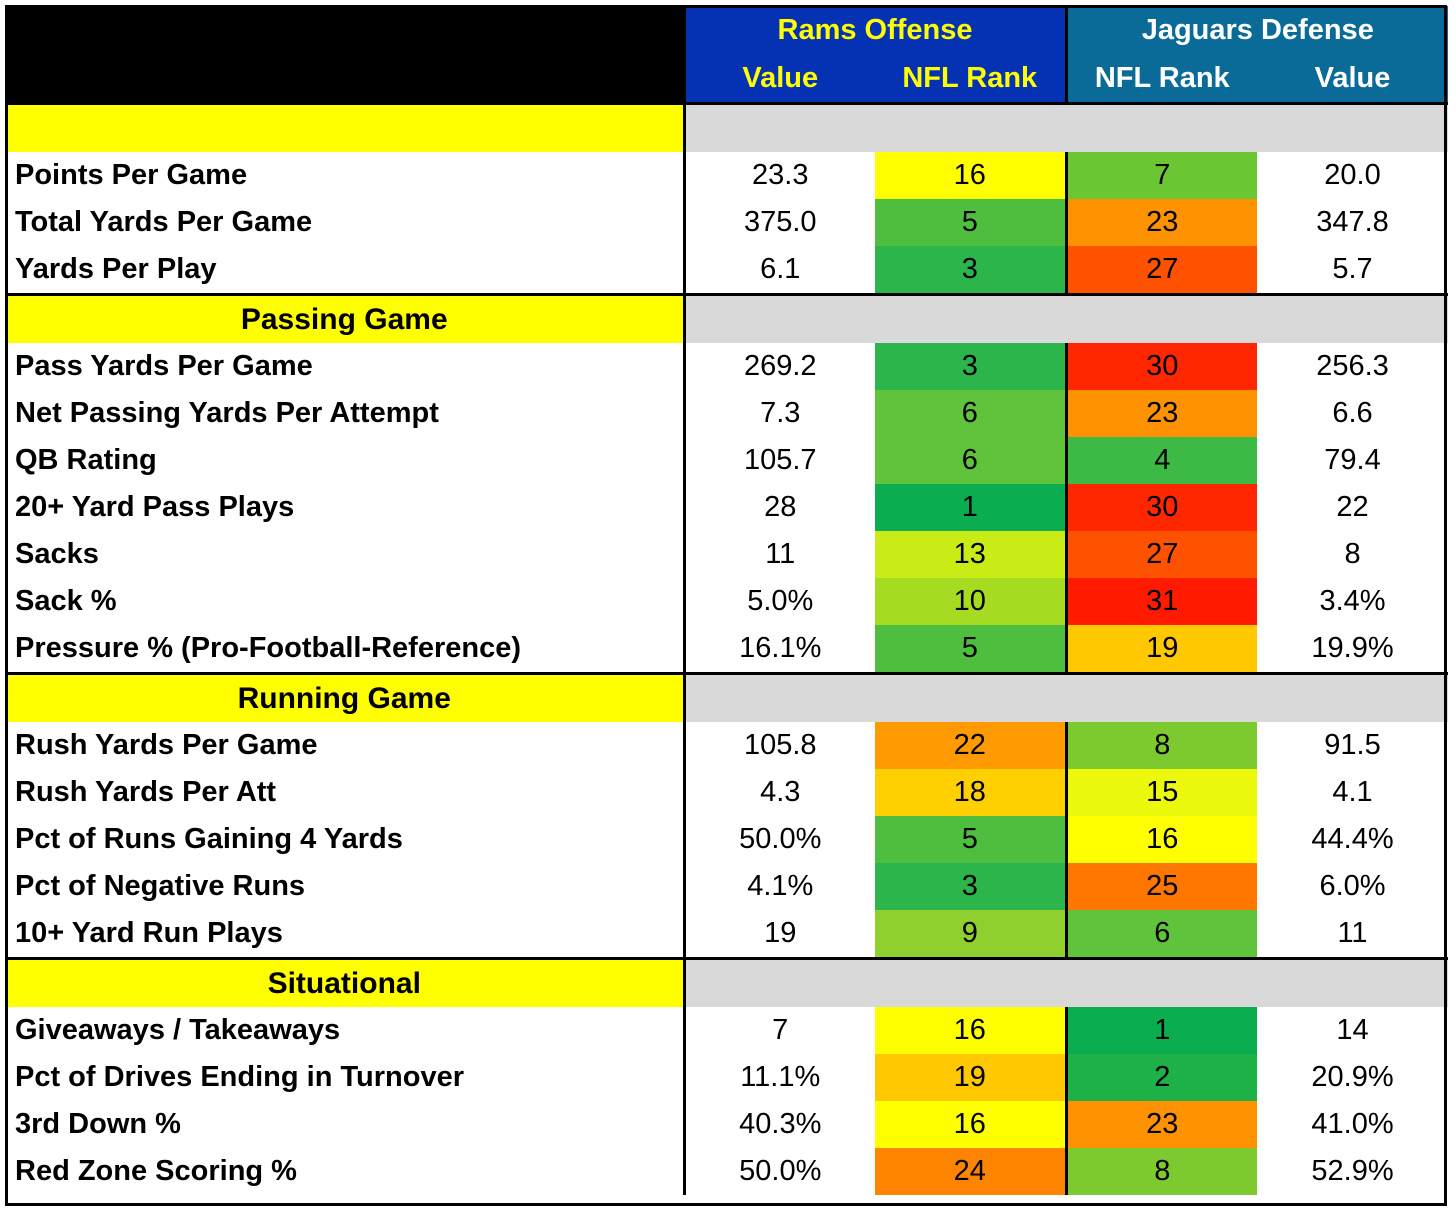 The image size is (1456, 1213). Describe the element at coordinates (1352, 175) in the screenshot. I see `jaguars-value: 20.0` at that location.